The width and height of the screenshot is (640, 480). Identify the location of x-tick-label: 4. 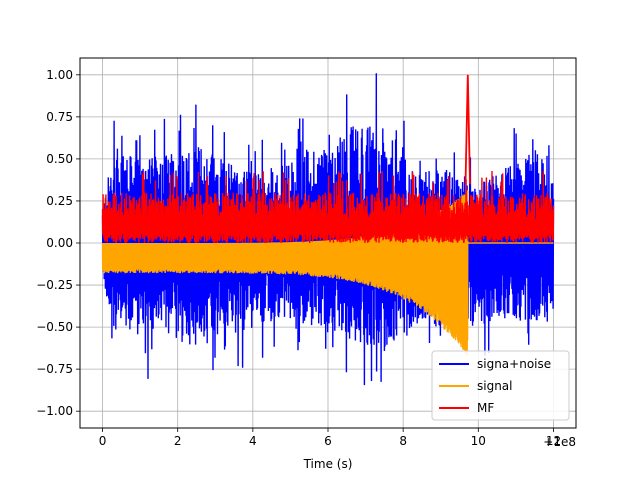
(253, 441).